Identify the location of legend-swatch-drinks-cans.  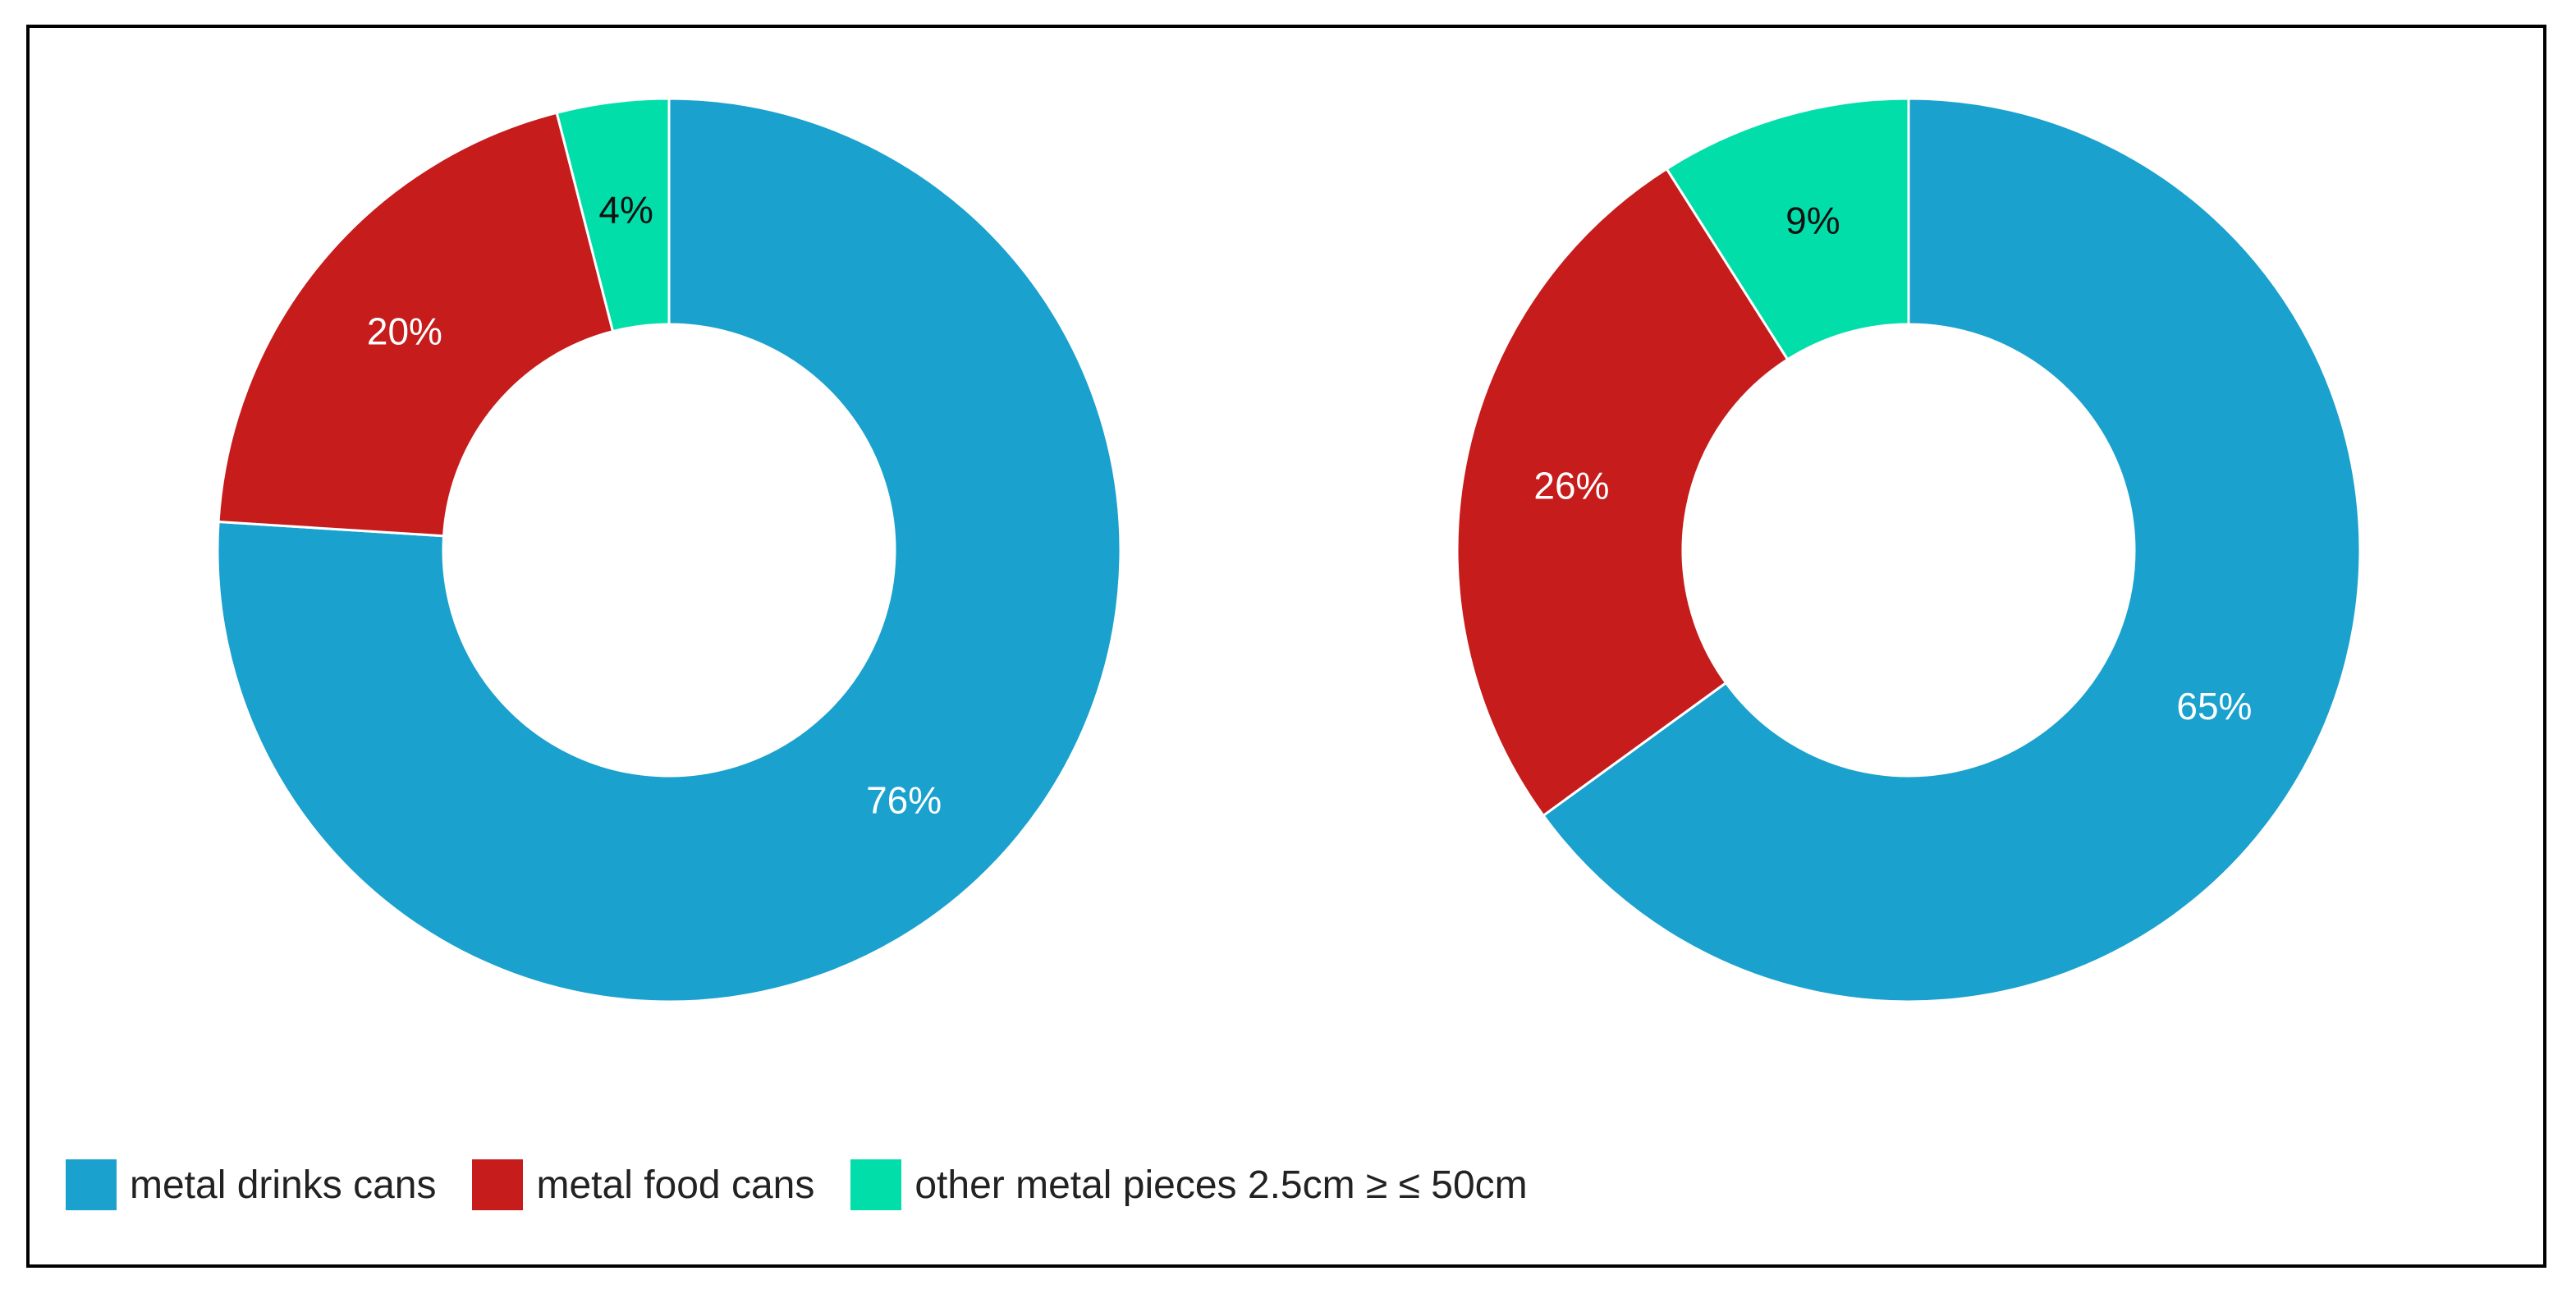
(92, 1184).